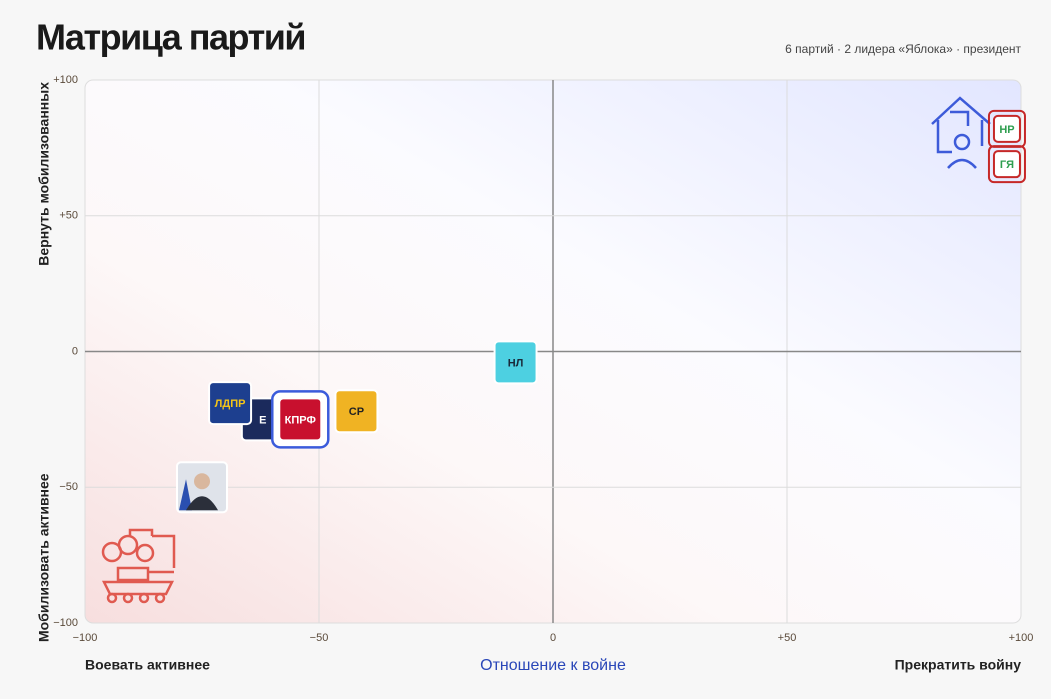 The image size is (1051, 699). Describe the element at coordinates (202, 481) in the screenshot. I see `portrait-head` at that location.